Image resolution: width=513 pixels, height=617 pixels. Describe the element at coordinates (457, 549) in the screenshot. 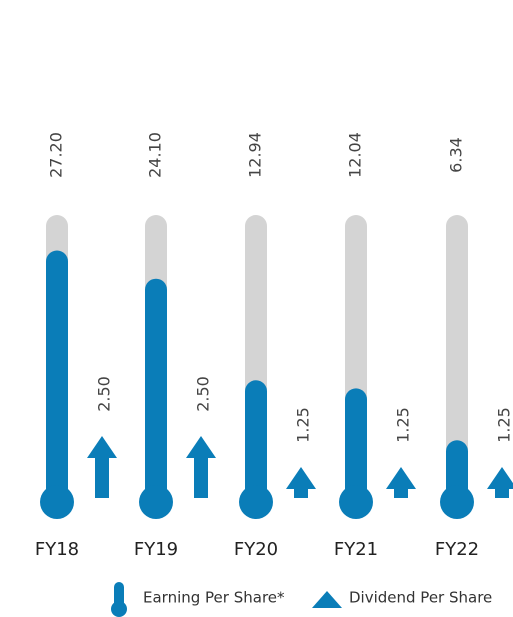

I see `x-tick-label: FY22` at that location.